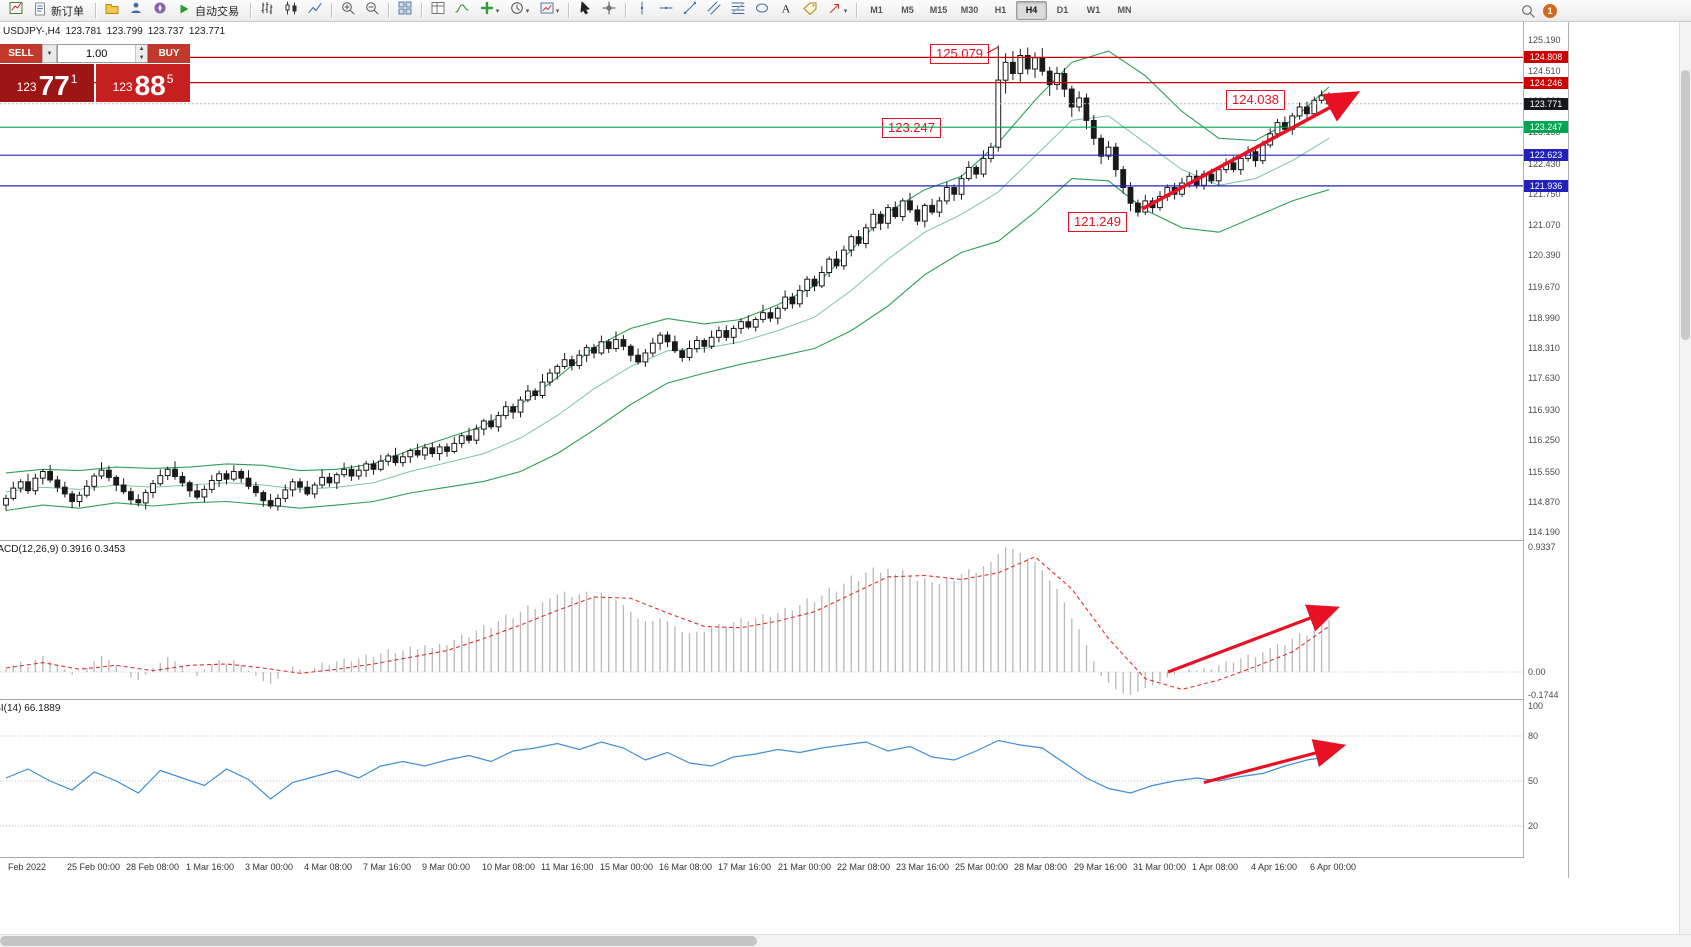  What do you see at coordinates (969, 10) in the screenshot?
I see `timeframe-m30-button: M30` at bounding box center [969, 10].